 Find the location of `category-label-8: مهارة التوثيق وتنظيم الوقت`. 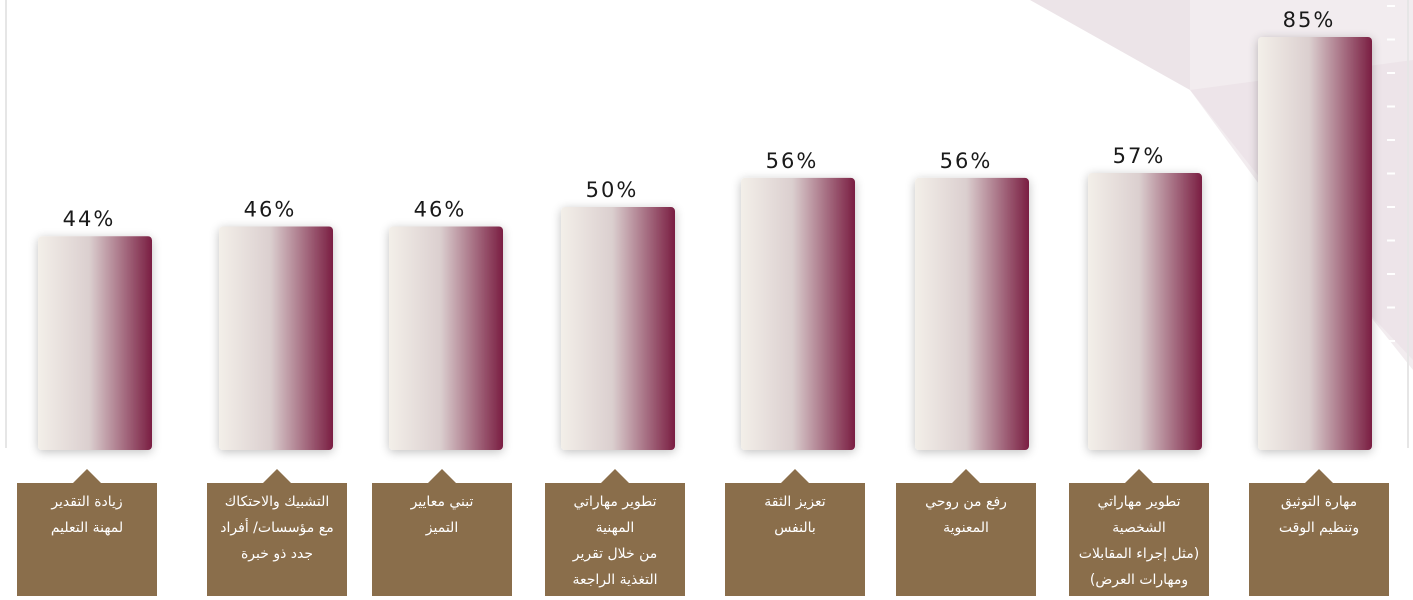

category-label-8: مهارة التوثيق وتنظيم الوقت is located at coordinates (1319, 532).